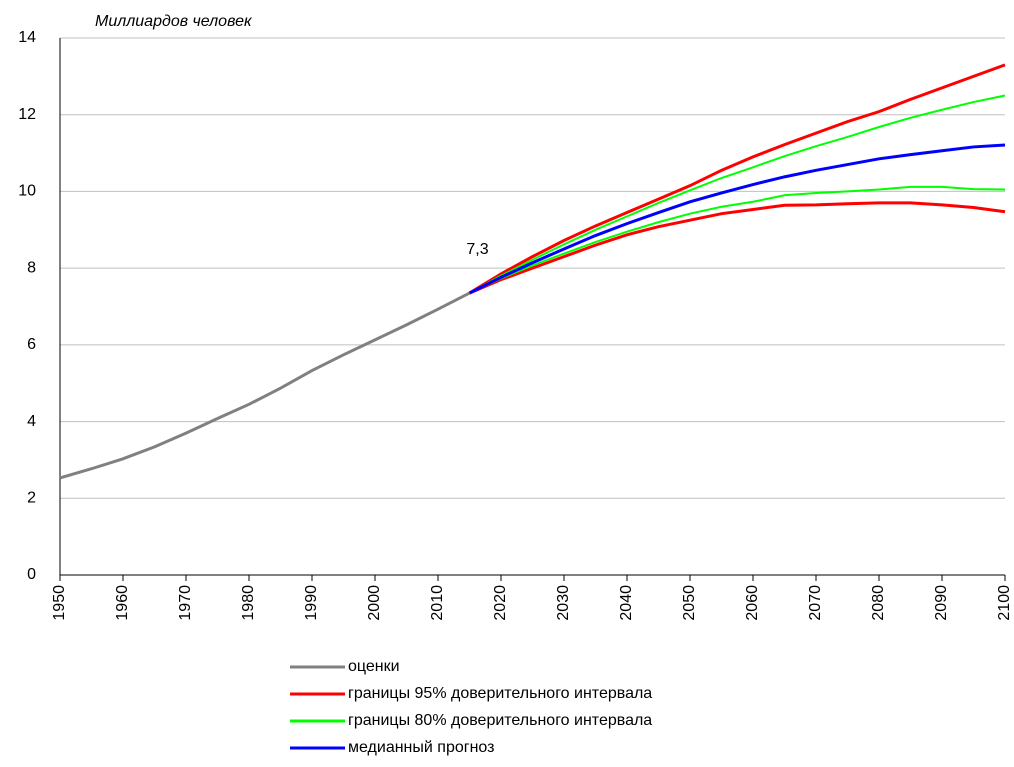 The width and height of the screenshot is (1014, 767). I want to click on y-tick-label: 14, so click(27, 37).